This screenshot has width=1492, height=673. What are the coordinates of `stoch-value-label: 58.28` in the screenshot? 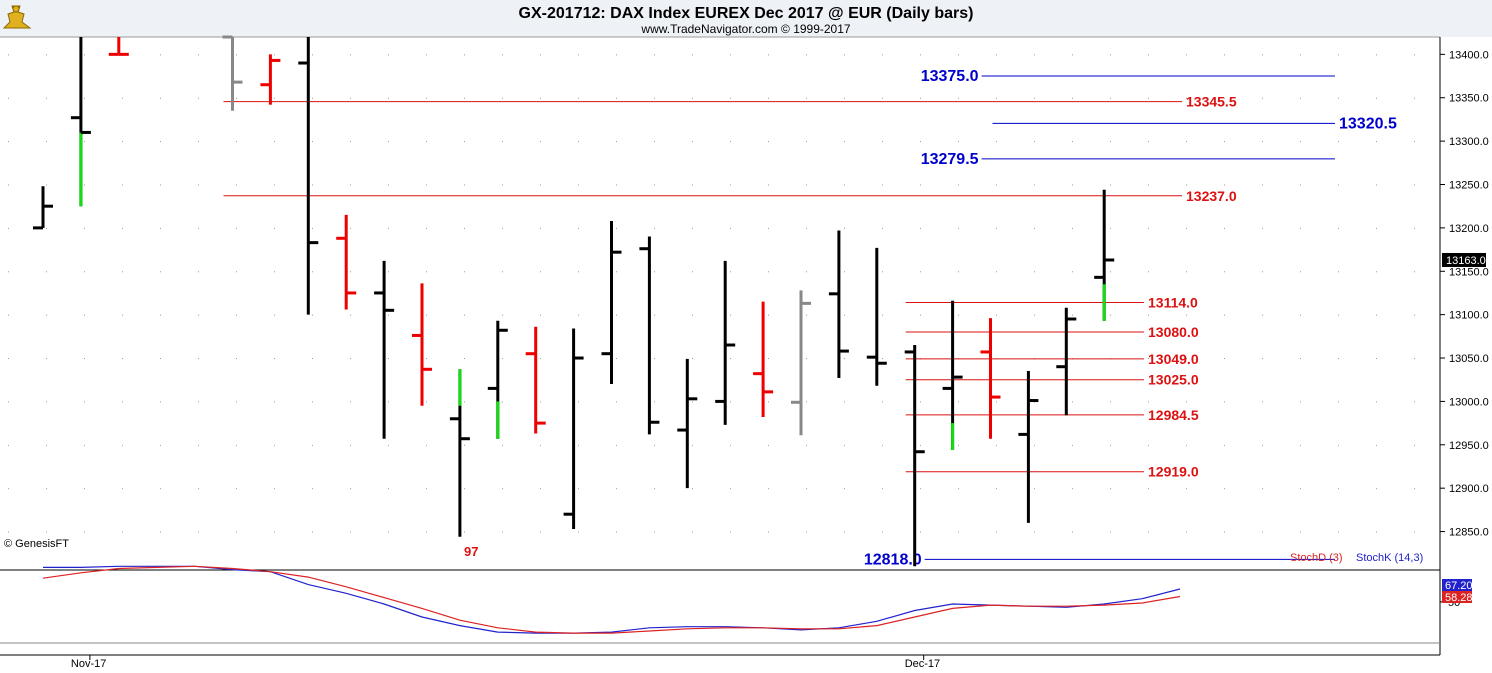 It's located at (1459, 598).